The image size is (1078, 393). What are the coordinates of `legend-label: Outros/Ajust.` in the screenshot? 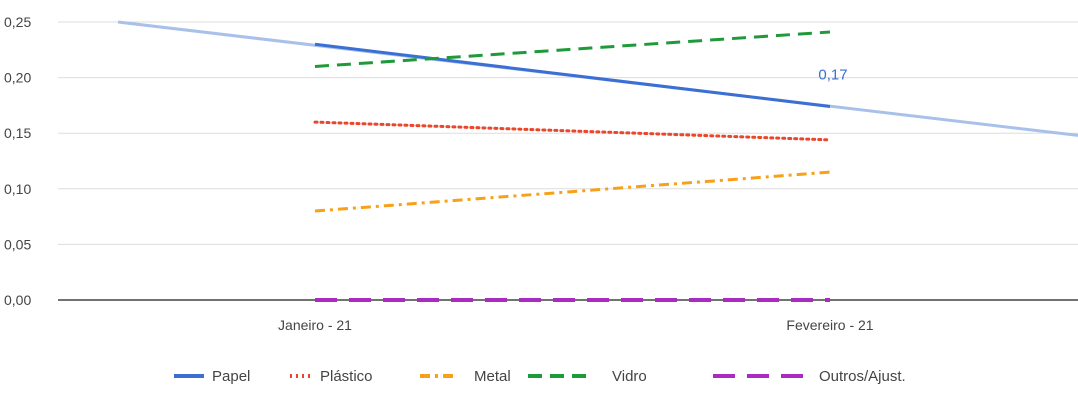 It's located at (862, 376).